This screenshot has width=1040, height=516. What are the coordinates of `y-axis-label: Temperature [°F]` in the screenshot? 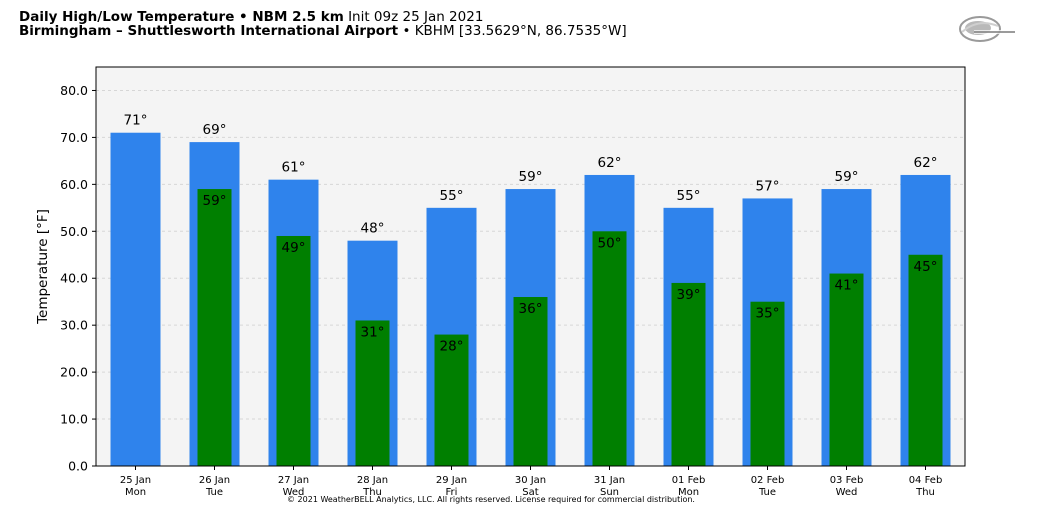 It's located at (43, 267).